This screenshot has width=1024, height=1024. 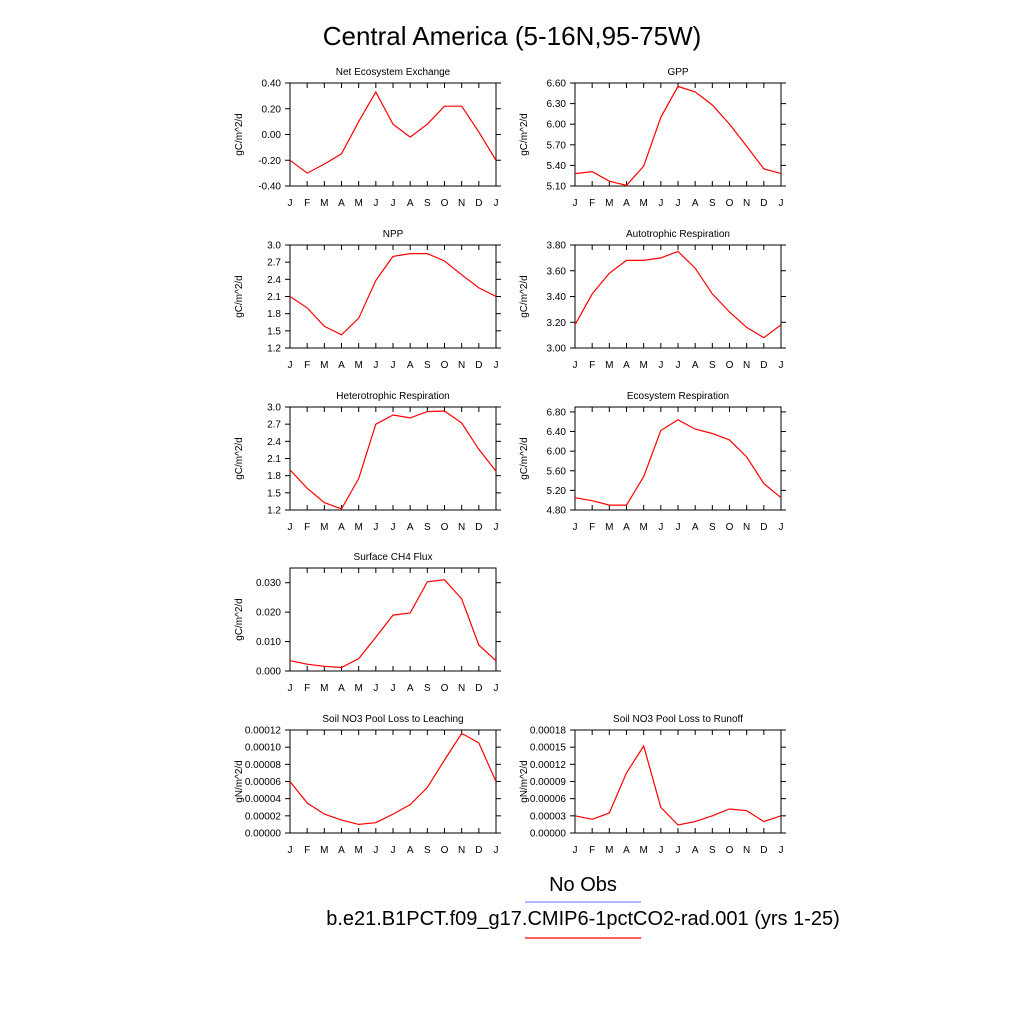 What do you see at coordinates (274, 246) in the screenshot?
I see `y-tick-label: 3.0` at bounding box center [274, 246].